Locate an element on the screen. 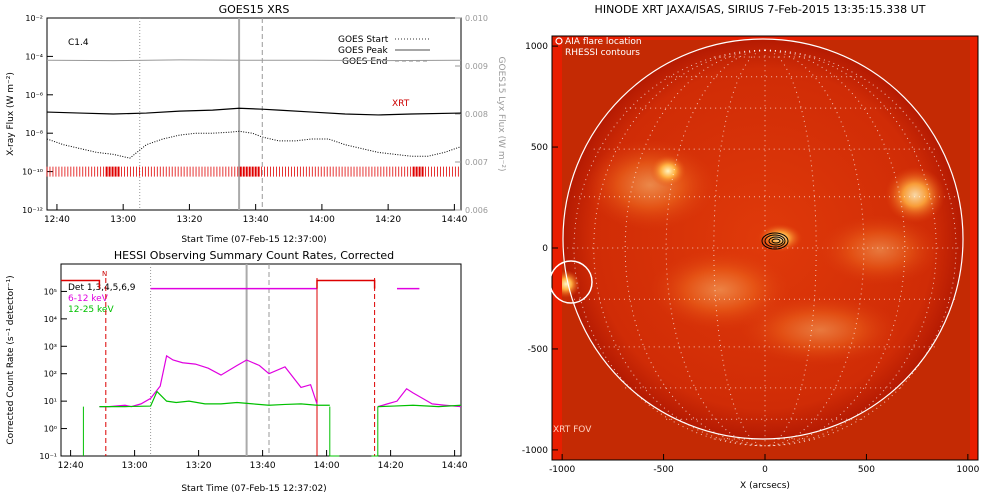 This screenshot has width=1000, height=500. hessi-x-tick-label: 14:20 is located at coordinates (391, 466).